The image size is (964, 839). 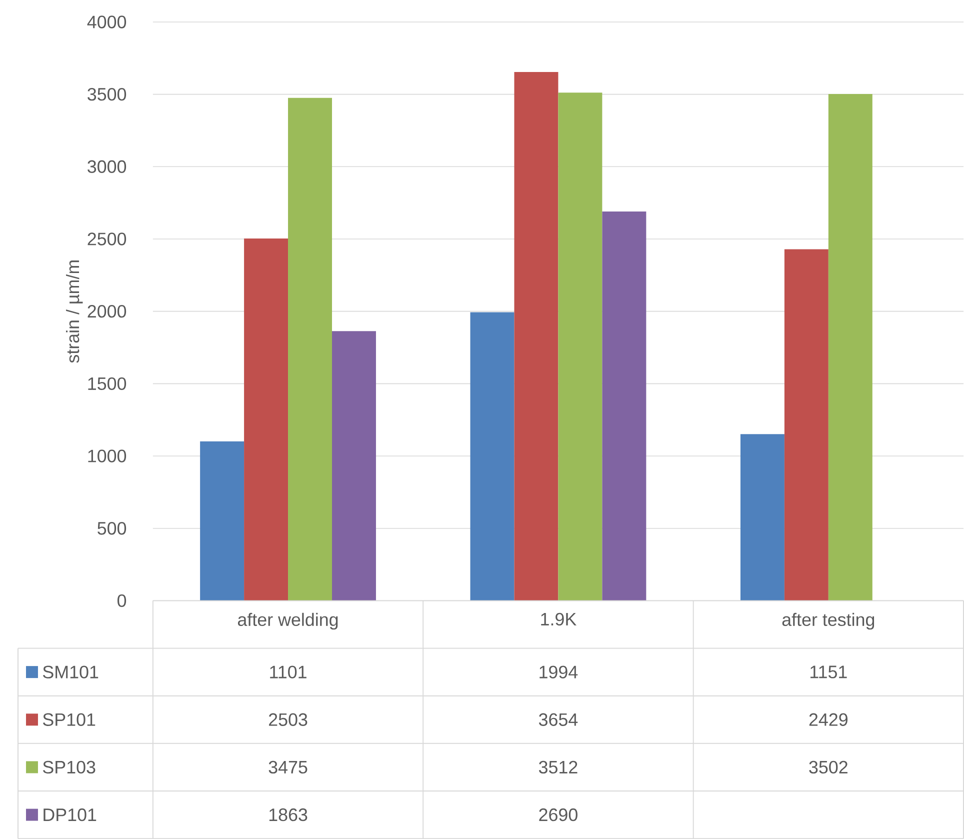 I want to click on y-tick-label: 4000, so click(x=106, y=22).